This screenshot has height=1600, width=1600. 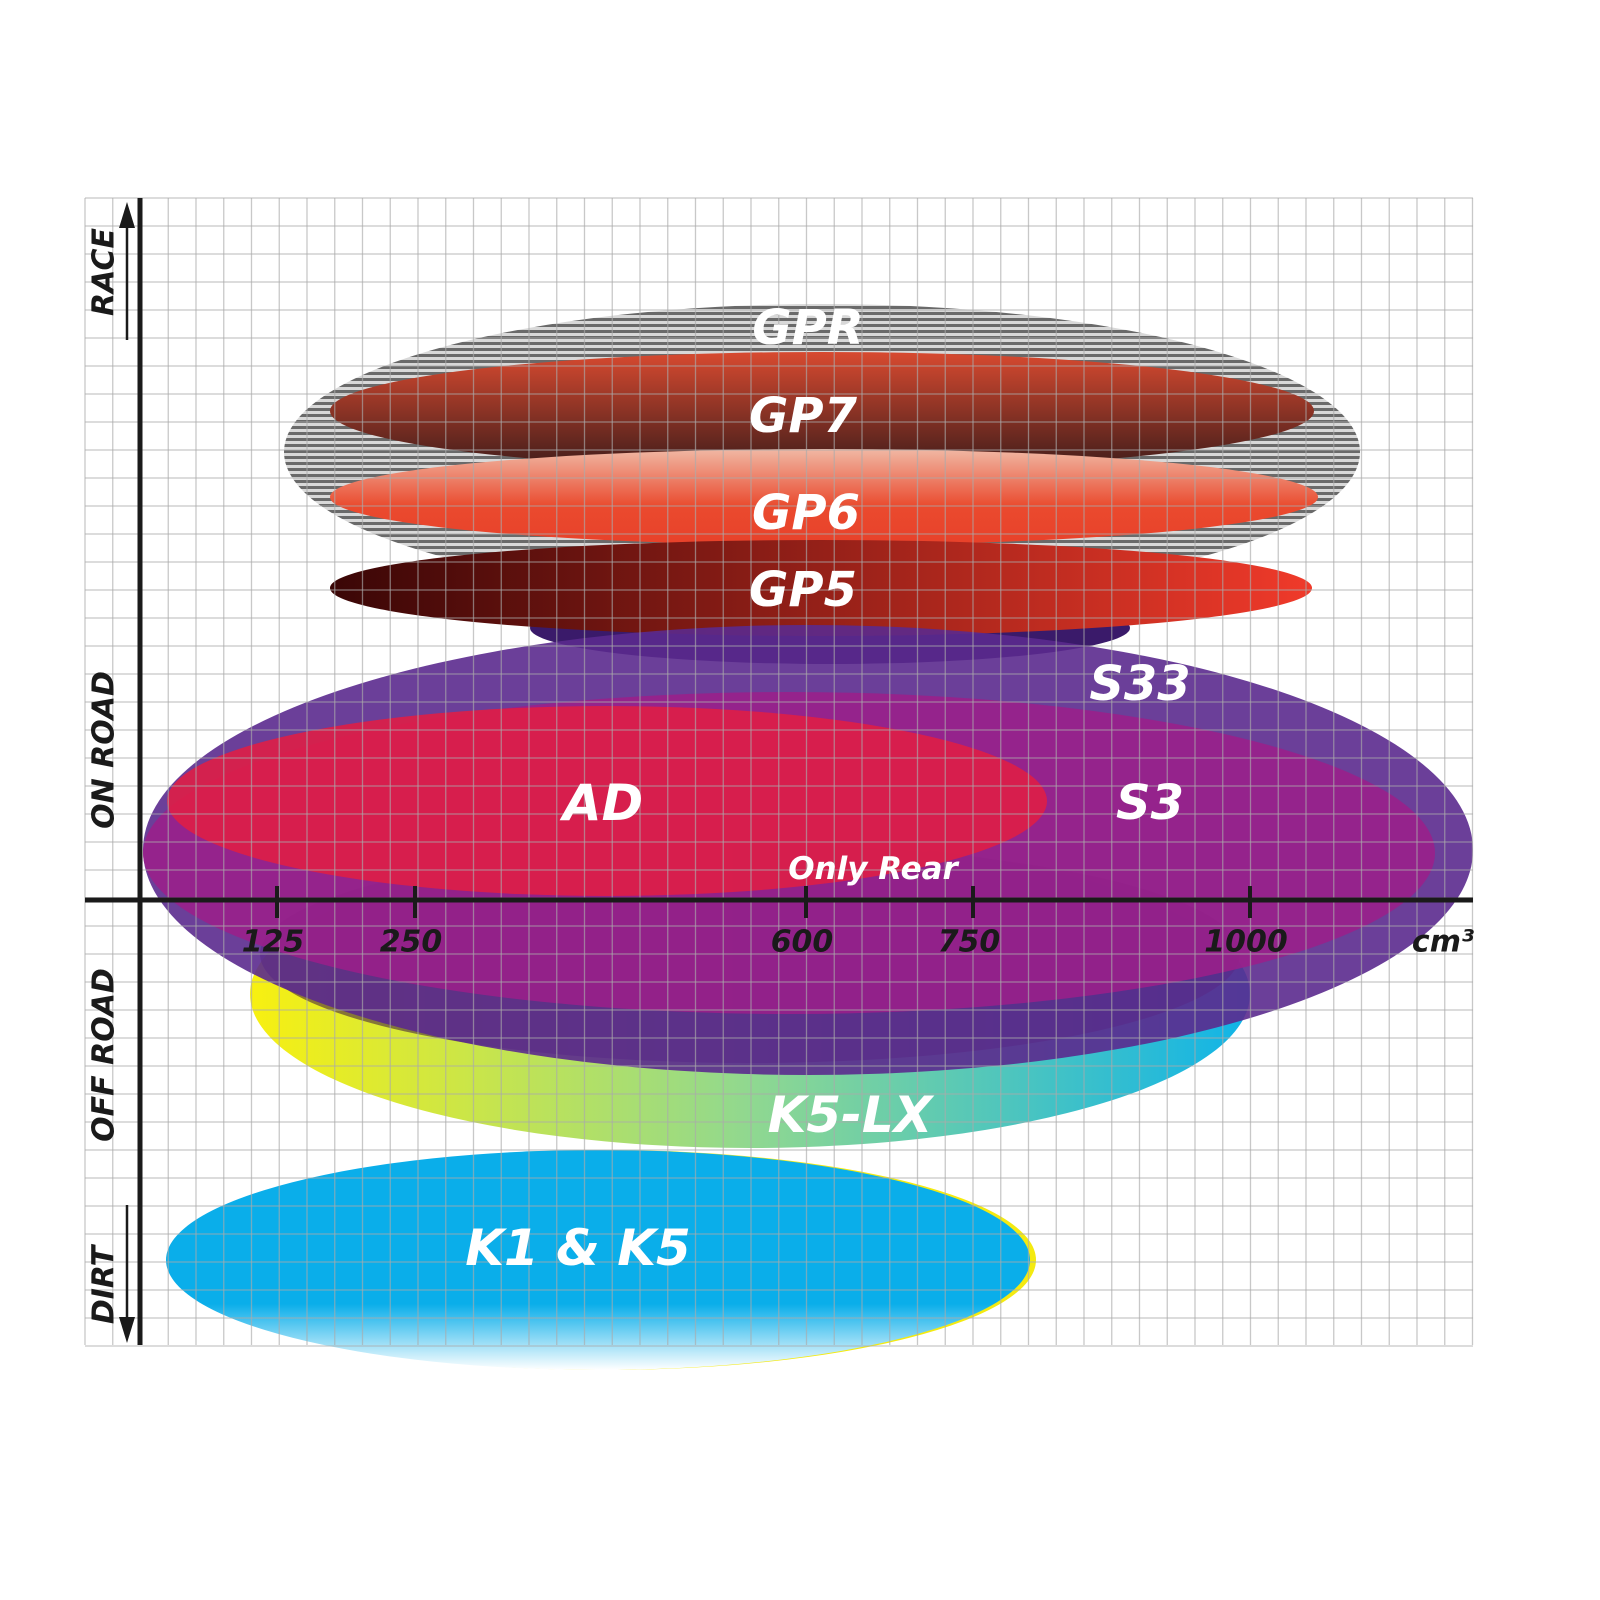 I want to click on region-gp5, so click(x=821, y=588).